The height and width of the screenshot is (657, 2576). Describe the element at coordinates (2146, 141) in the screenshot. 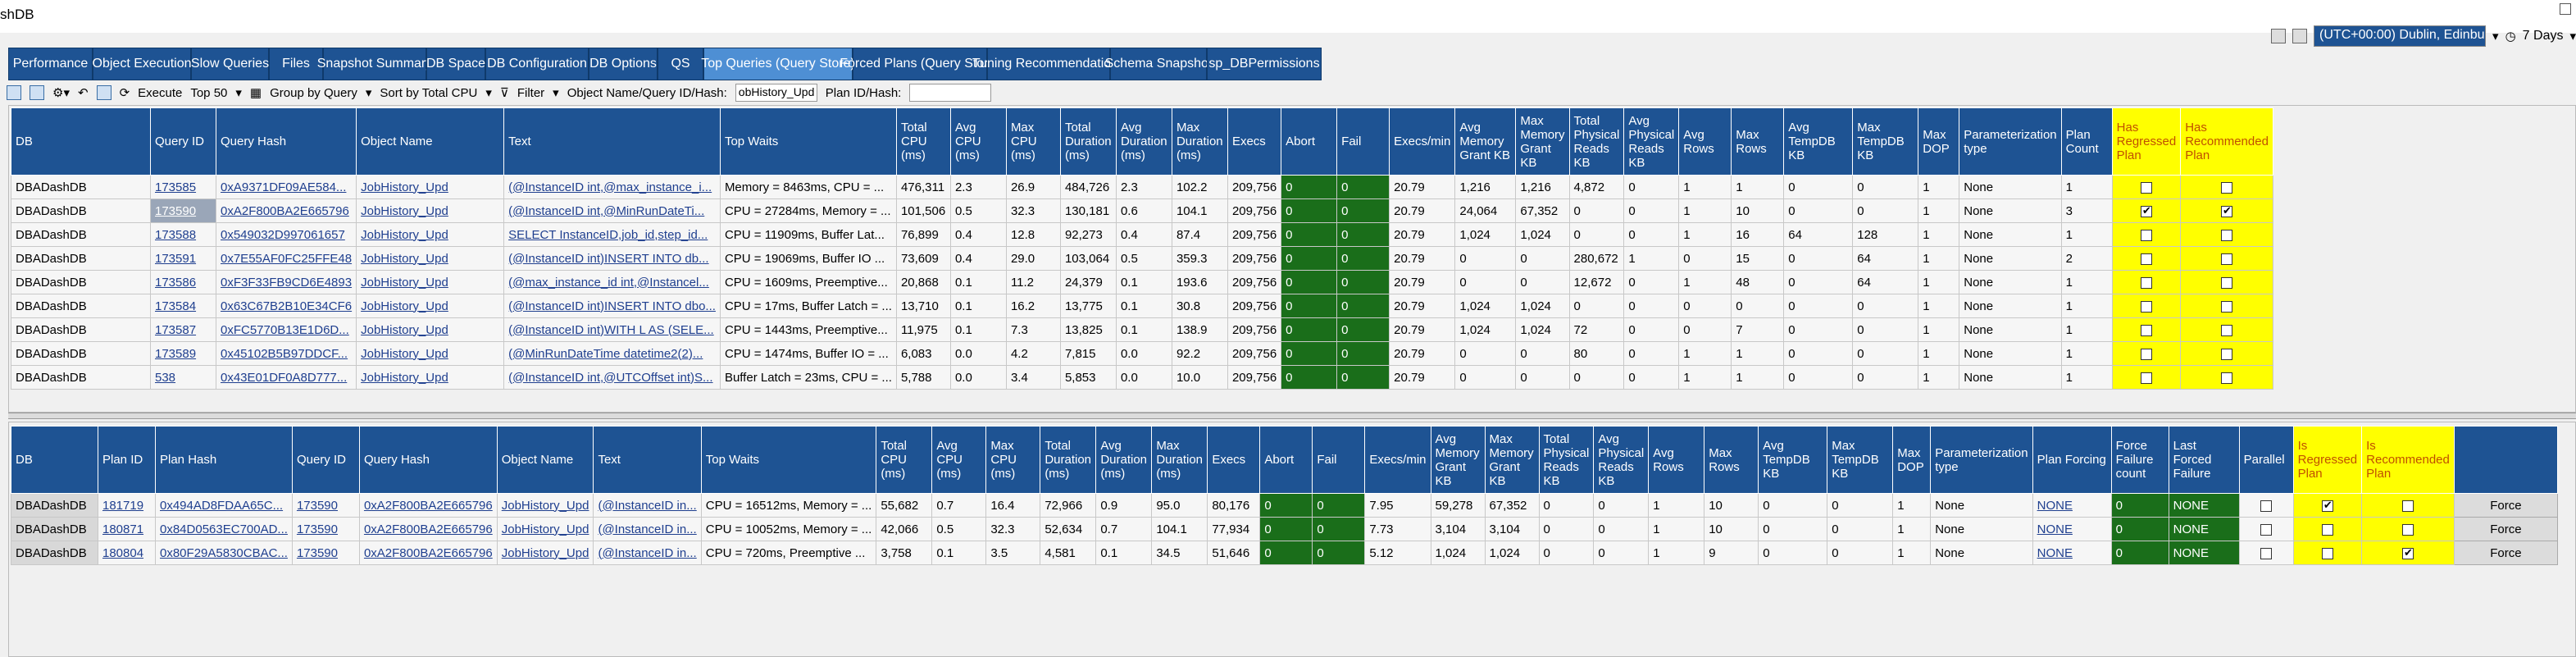

I see `col-header-has-regressed-plan: Has Regressed Plan` at that location.